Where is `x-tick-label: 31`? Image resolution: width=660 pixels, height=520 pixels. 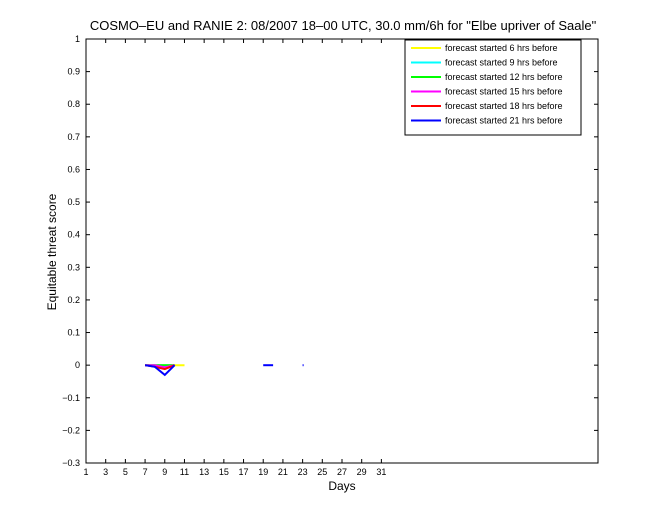 x-tick-label: 31 is located at coordinates (381, 472).